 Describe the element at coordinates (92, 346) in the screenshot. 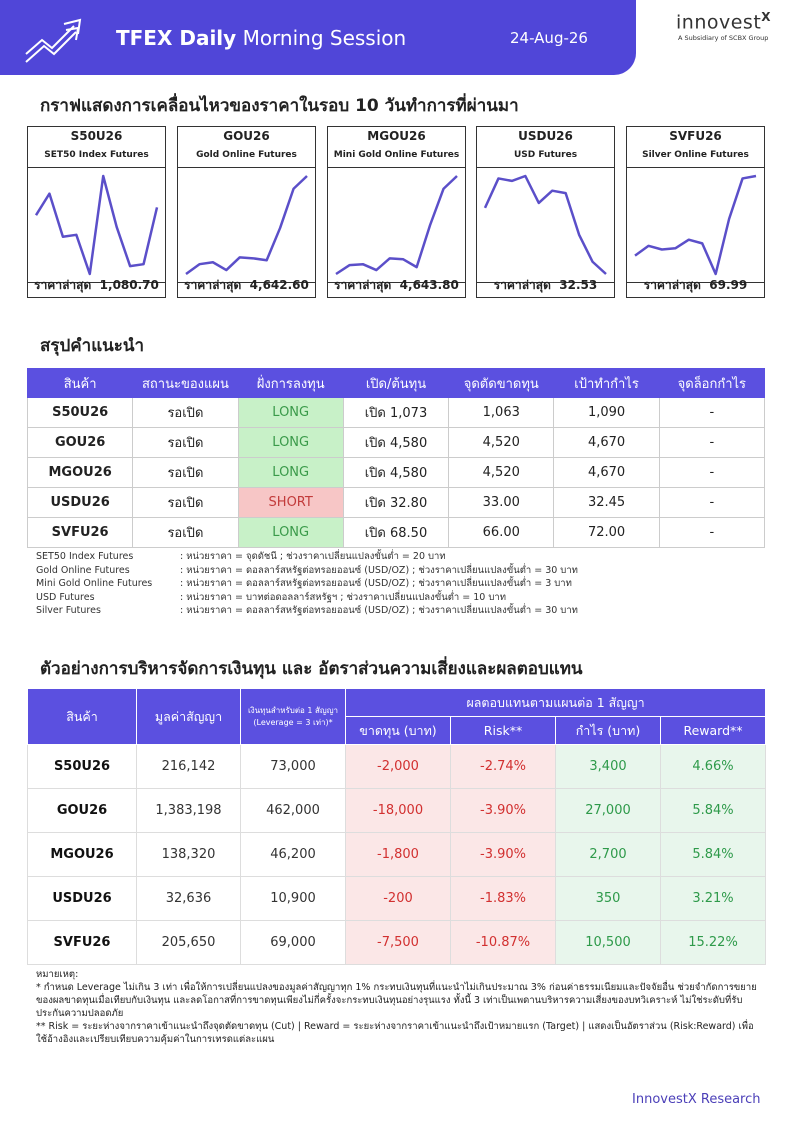

I see `section-title: สรุปคำแนะนำ` at that location.